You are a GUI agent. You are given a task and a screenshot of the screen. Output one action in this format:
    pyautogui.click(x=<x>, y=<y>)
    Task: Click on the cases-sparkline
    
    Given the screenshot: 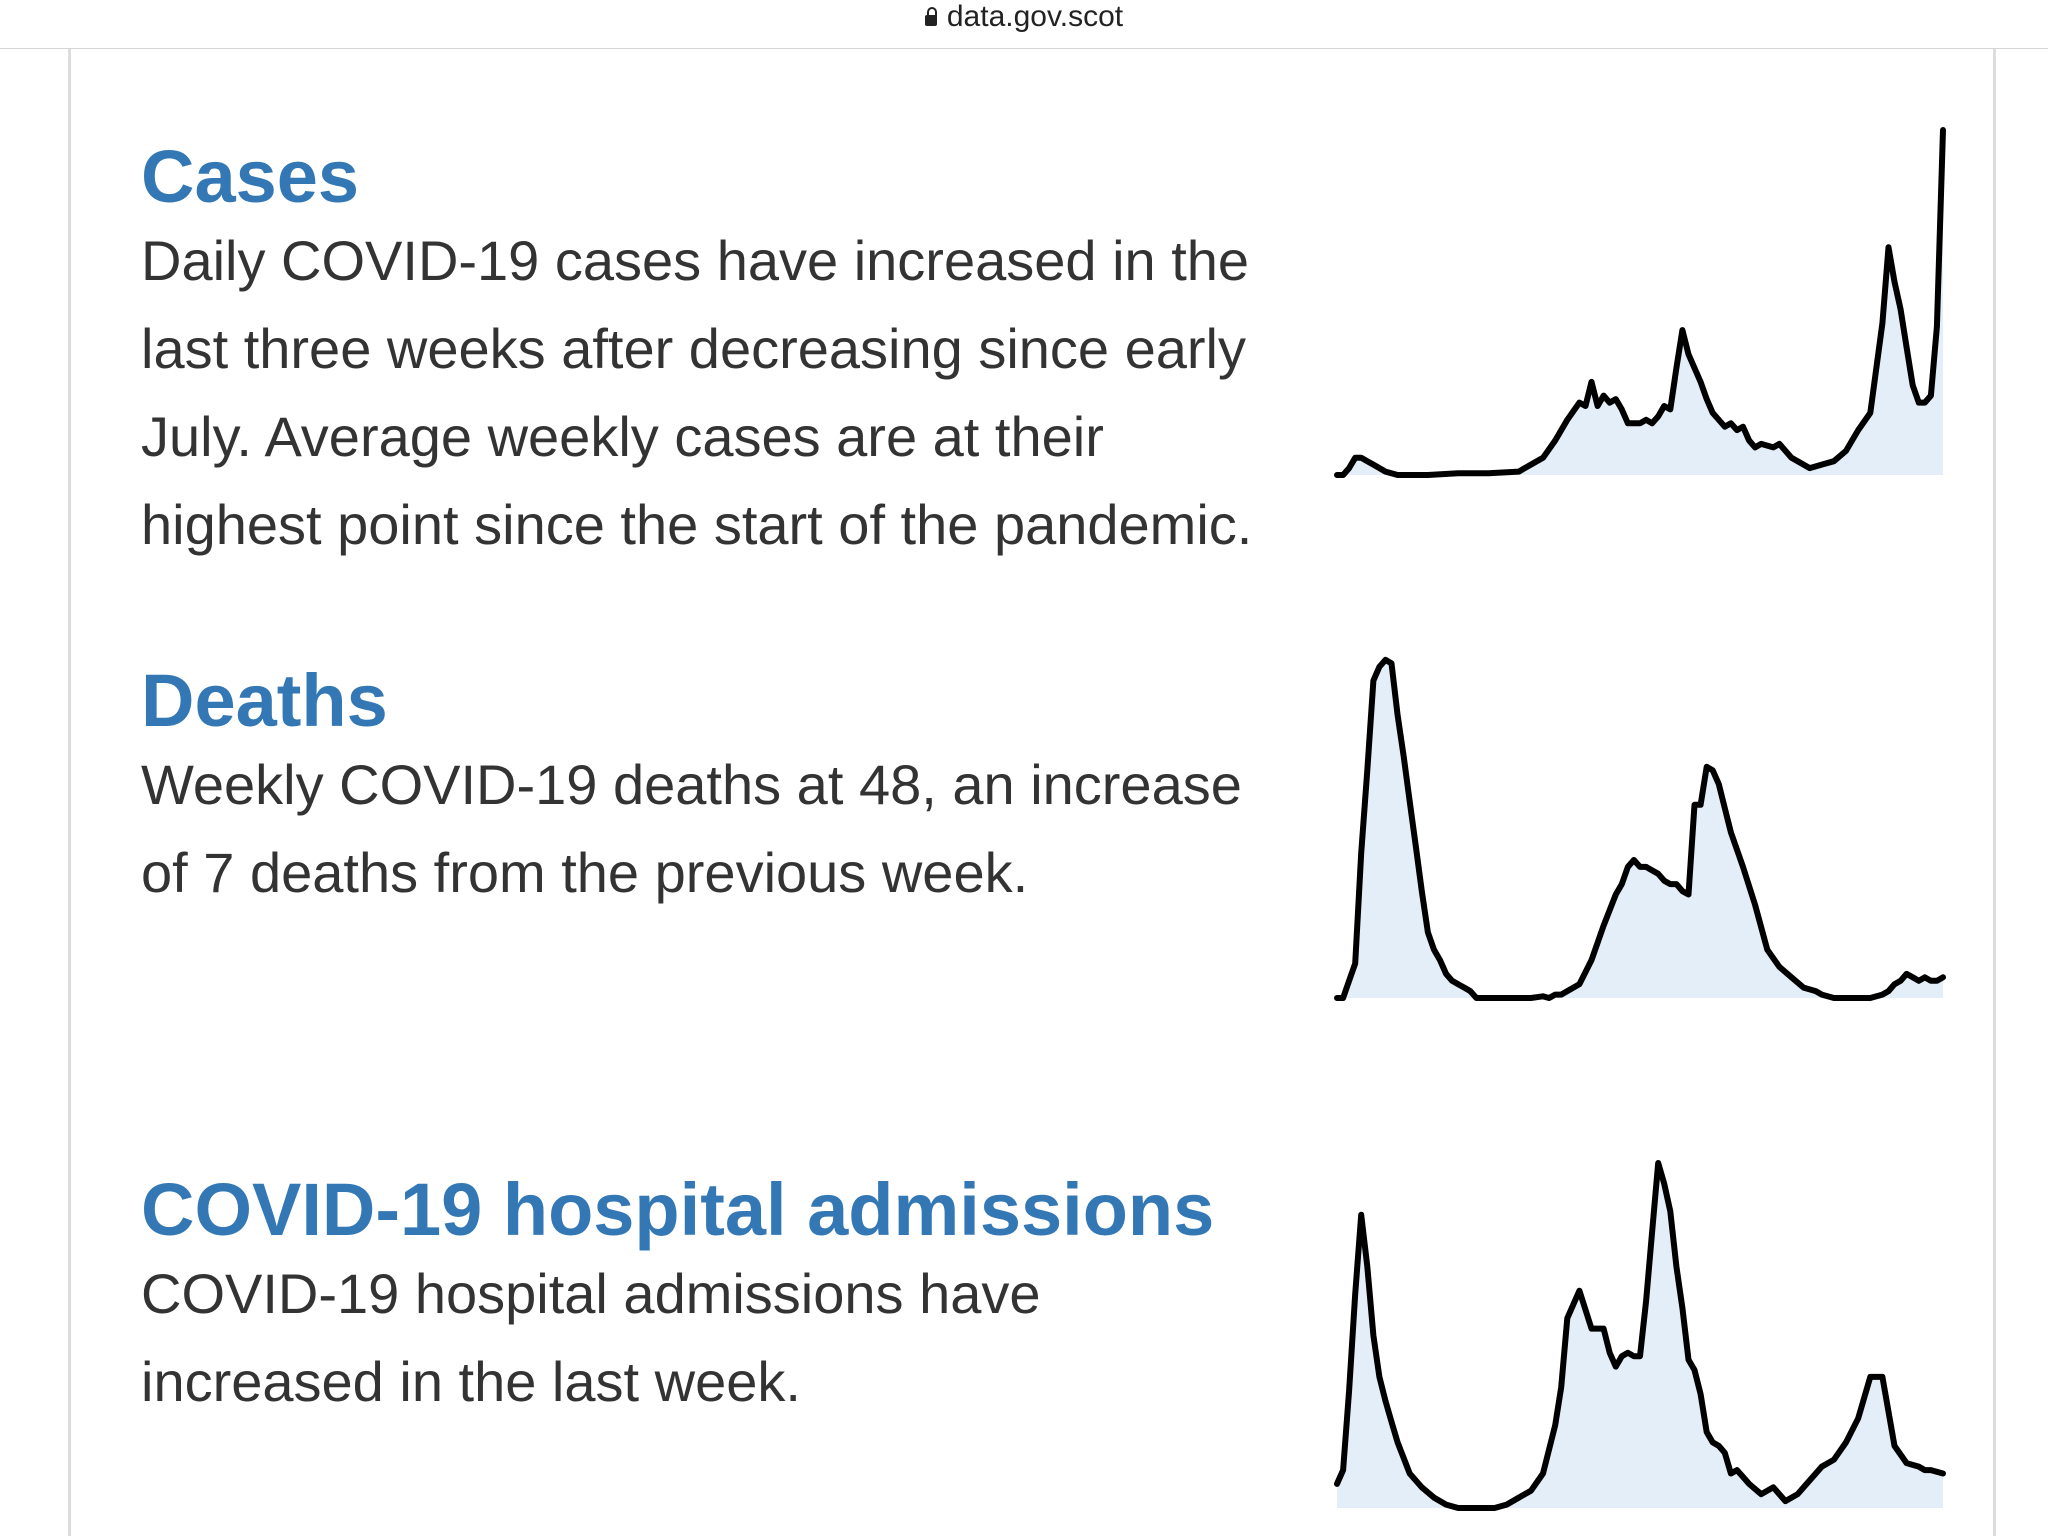 What is the action you would take?
    pyautogui.click(x=1640, y=302)
    